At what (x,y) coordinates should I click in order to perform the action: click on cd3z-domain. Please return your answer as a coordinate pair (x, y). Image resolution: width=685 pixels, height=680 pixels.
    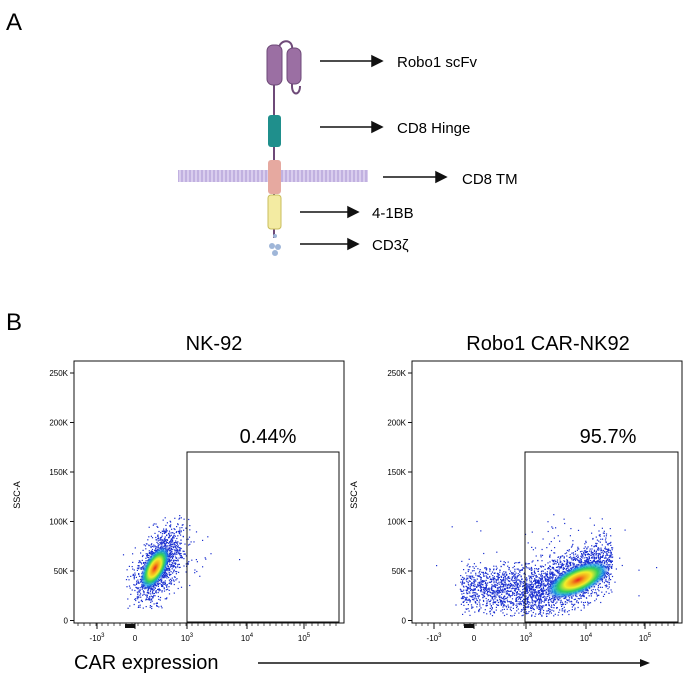
    Looking at the image, I should click on (275, 245).